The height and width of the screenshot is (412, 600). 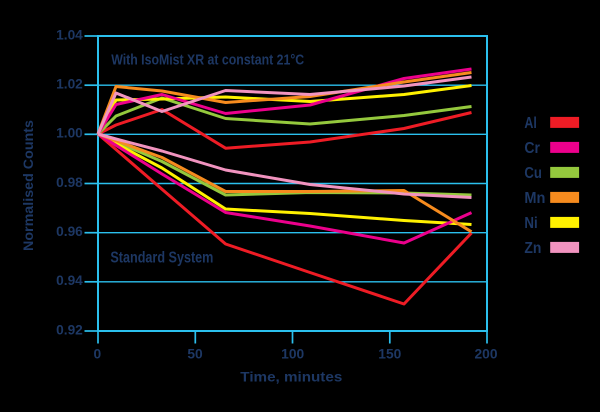 I want to click on svg-text: 0, so click(x=97, y=353).